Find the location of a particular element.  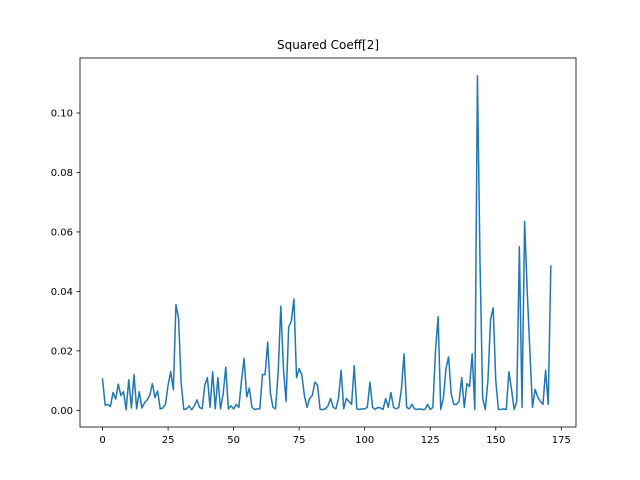

x-tick-label: 50 is located at coordinates (233, 440).